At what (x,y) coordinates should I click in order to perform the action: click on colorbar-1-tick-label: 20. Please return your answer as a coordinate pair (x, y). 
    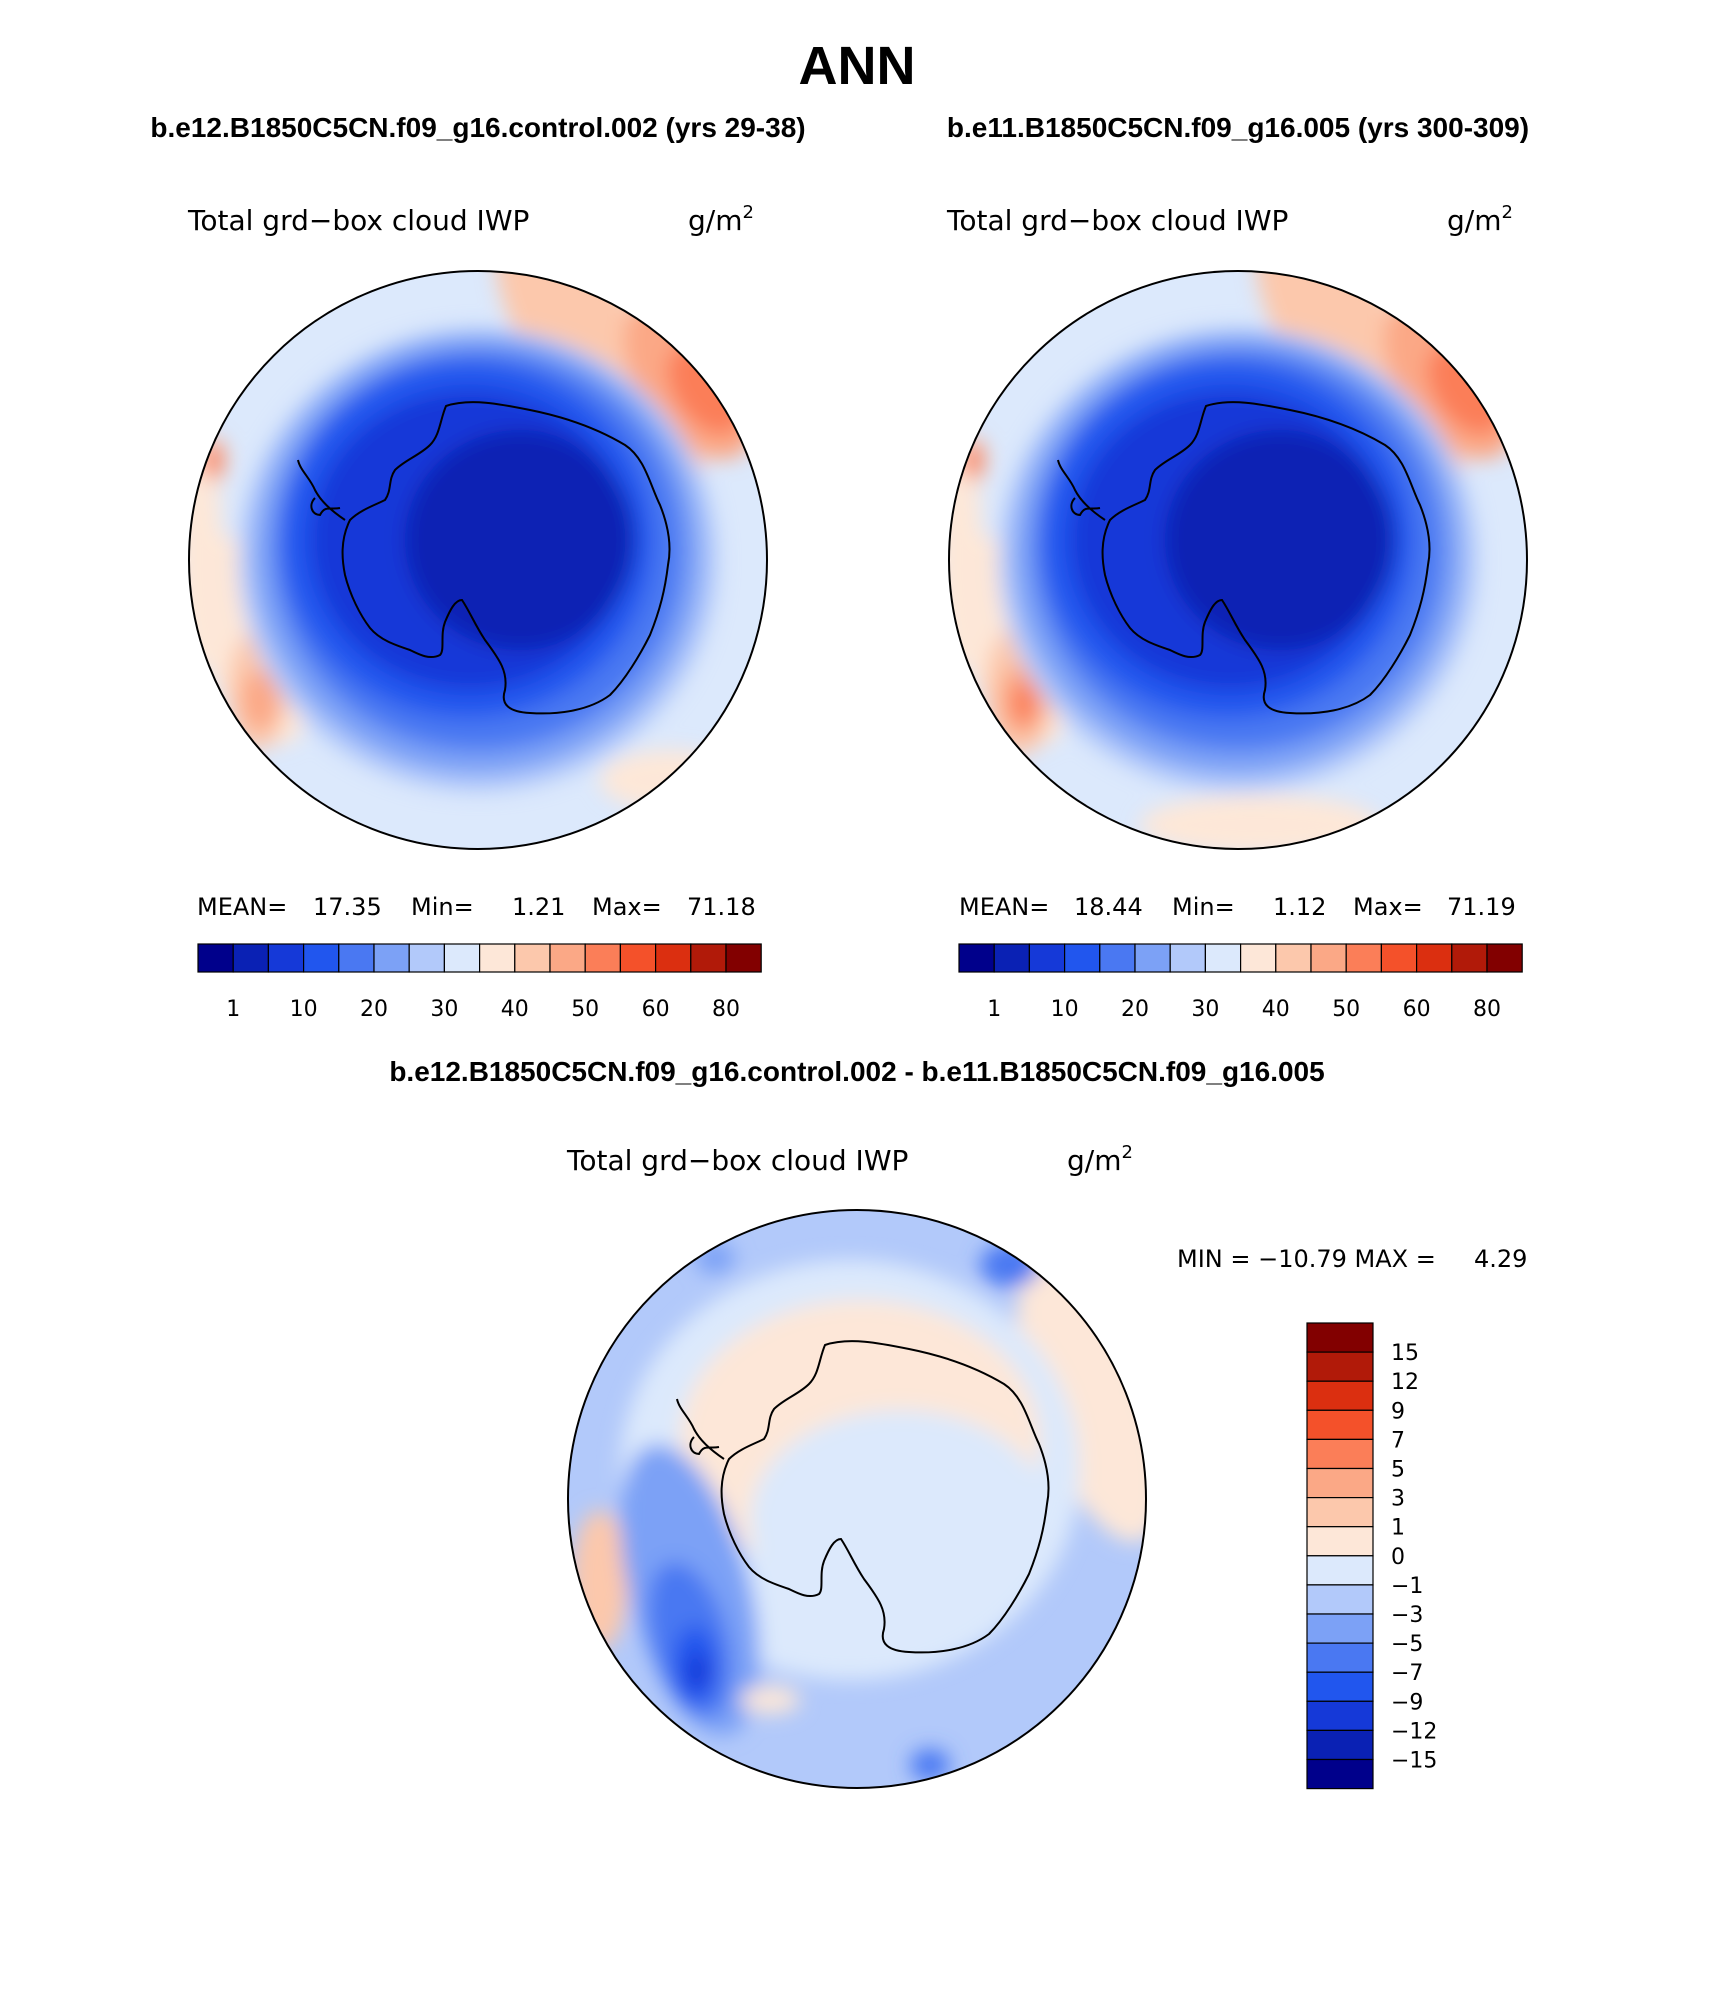
    Looking at the image, I should click on (374, 1009).